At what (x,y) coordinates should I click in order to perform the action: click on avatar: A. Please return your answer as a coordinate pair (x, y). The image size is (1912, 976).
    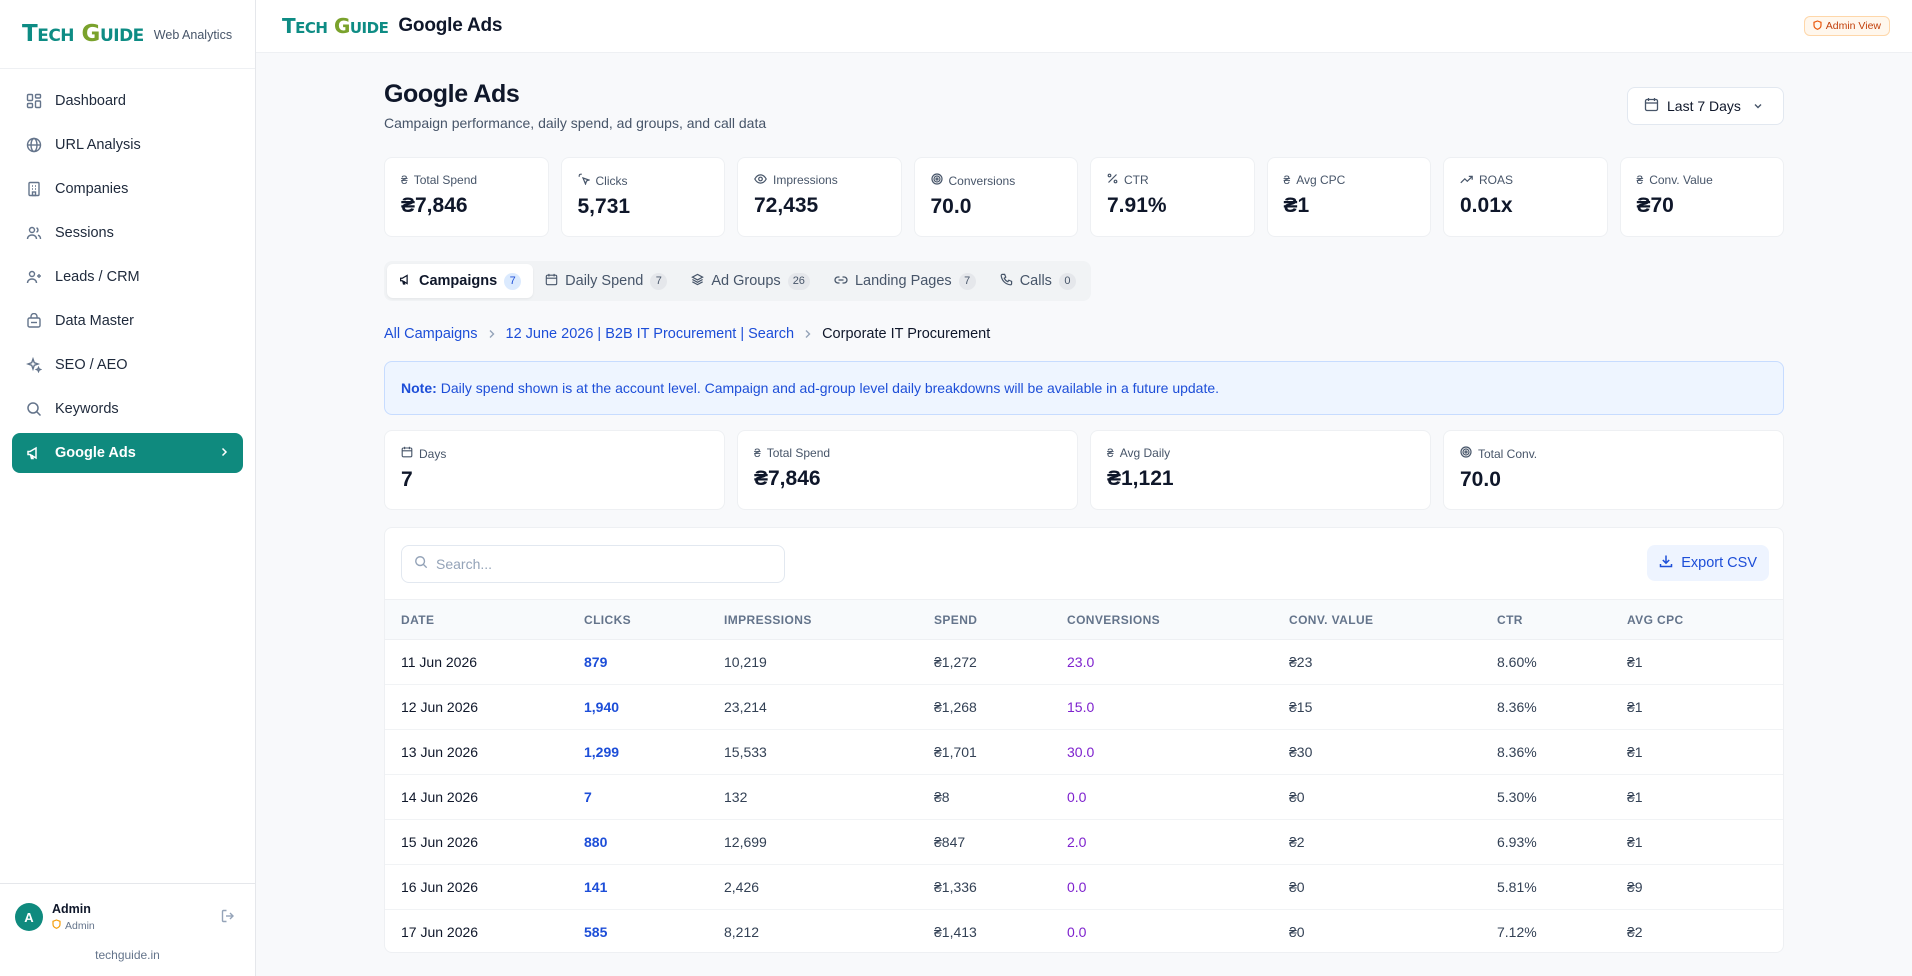
    Looking at the image, I should click on (29, 917).